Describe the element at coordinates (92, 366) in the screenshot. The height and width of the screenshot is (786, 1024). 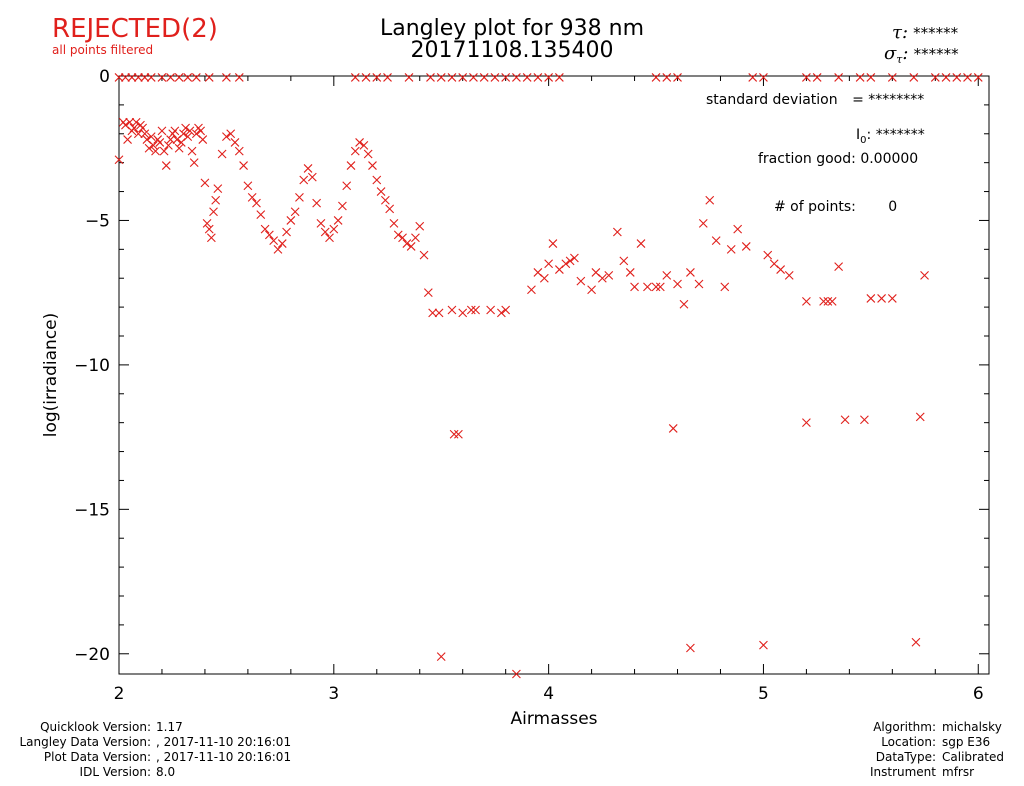
I see `y-tick-label: −10` at that location.